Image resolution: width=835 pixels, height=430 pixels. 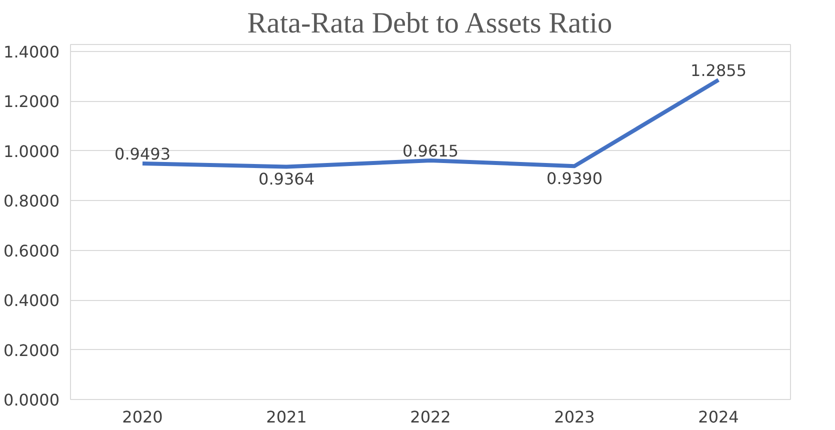 What do you see at coordinates (32, 102) in the screenshot?
I see `y-tick-label: 1.2000` at bounding box center [32, 102].